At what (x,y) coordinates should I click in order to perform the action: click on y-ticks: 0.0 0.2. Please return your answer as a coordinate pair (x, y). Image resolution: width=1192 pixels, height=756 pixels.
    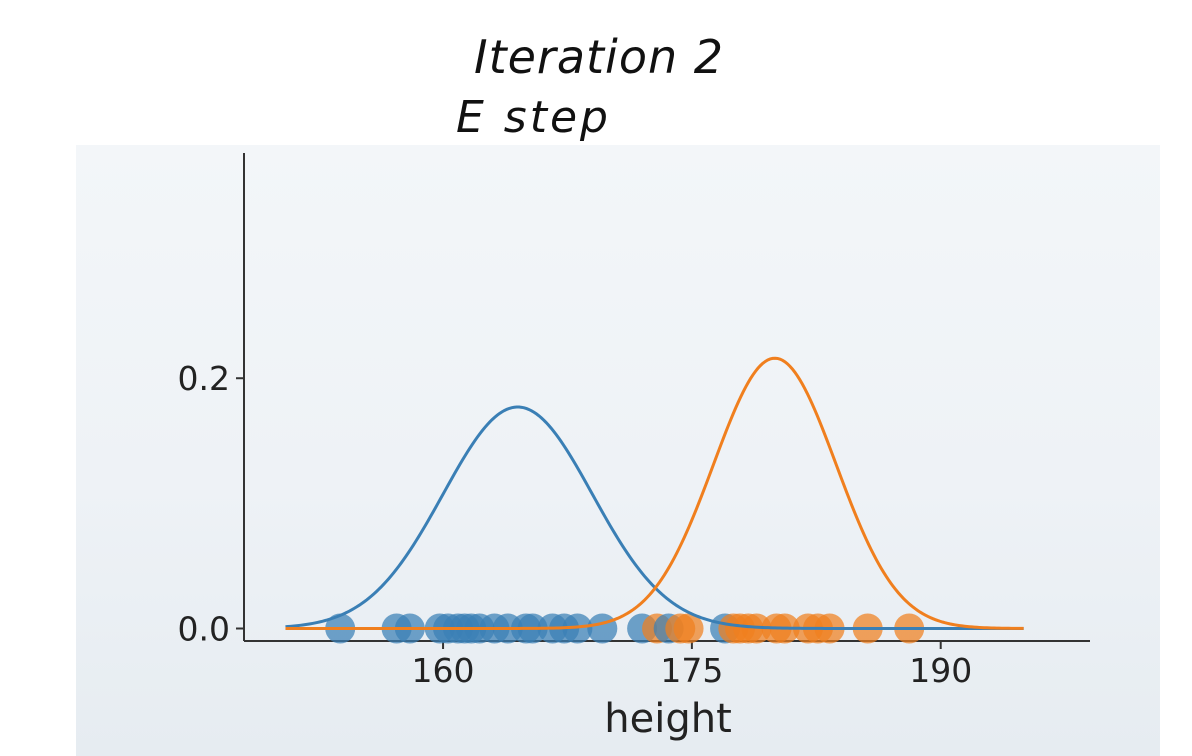
    Looking at the image, I should click on (211, 503).